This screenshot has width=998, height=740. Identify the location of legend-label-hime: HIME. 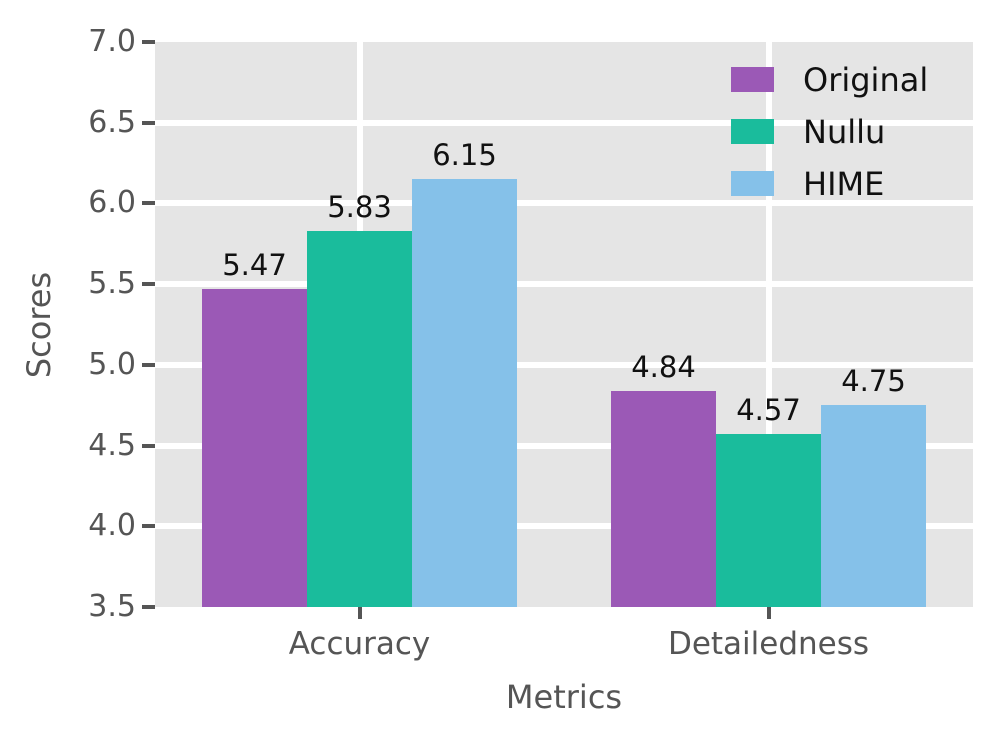
(844, 183).